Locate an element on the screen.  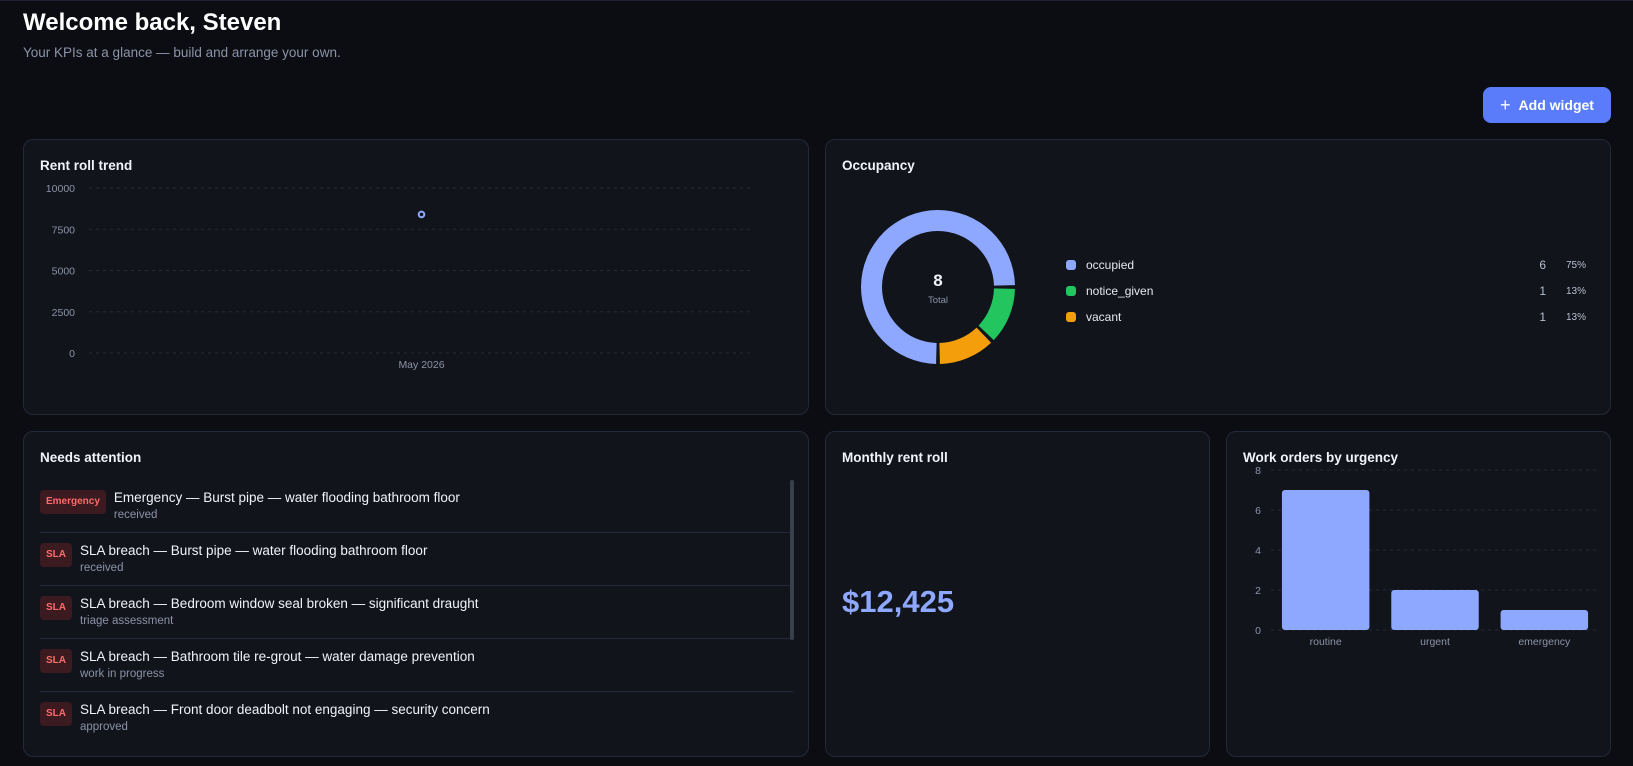
attention-scrollbar is located at coordinates (792, 560).